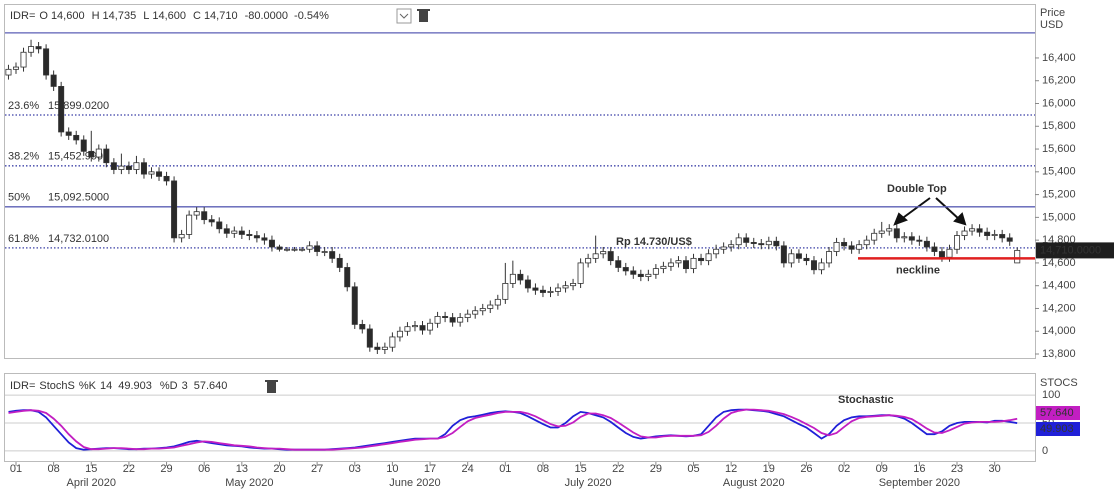  What do you see at coordinates (1059, 58) in the screenshot?
I see `y-tick-label: 16,400` at bounding box center [1059, 58].